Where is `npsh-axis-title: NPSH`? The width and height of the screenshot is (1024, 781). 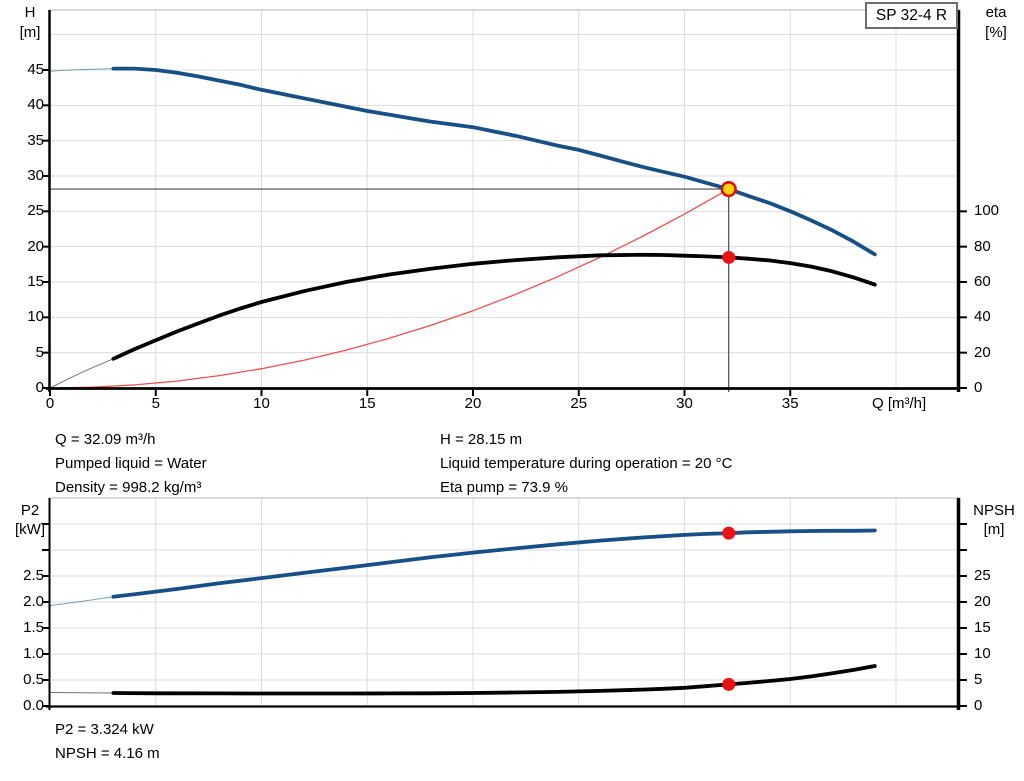
npsh-axis-title: NPSH is located at coordinates (994, 510).